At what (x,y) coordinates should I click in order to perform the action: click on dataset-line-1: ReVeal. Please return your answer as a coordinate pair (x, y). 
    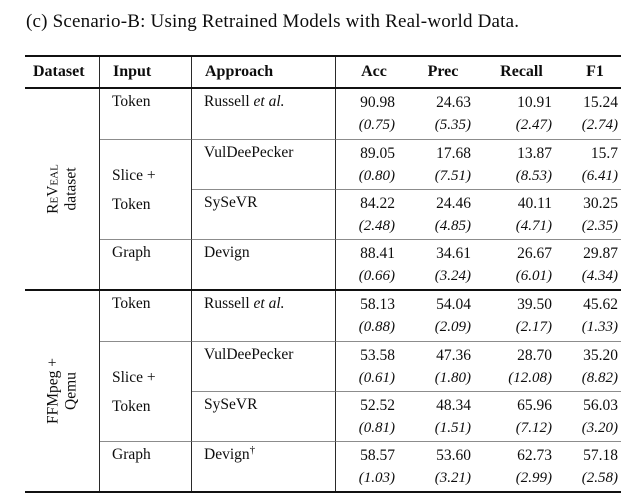
    Looking at the image, I should click on (53, 189).